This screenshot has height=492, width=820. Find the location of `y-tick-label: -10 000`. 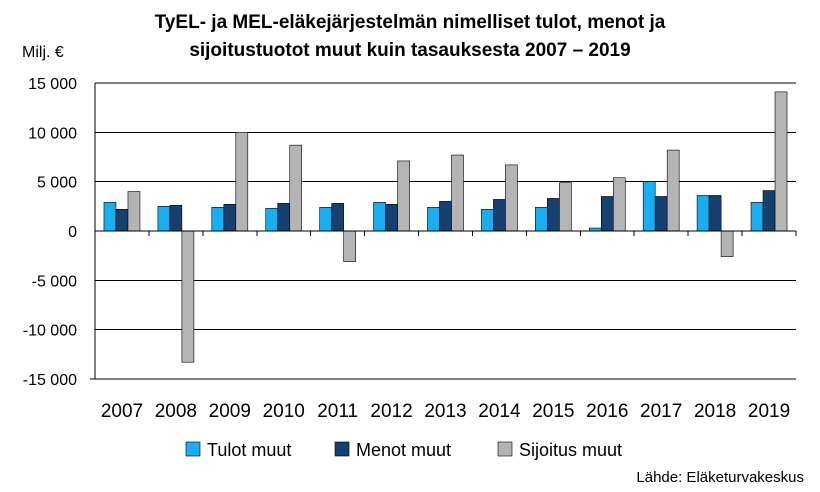

y-tick-label: -10 000 is located at coordinates (50, 331).